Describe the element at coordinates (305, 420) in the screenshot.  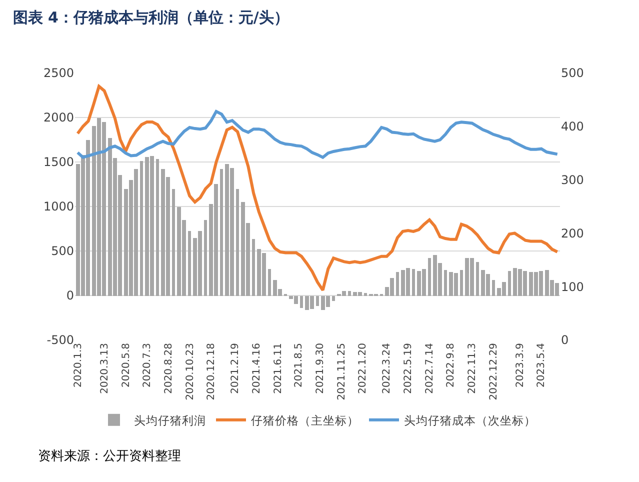
I see `legend-label: 仔猪价格（主坐标）` at that location.